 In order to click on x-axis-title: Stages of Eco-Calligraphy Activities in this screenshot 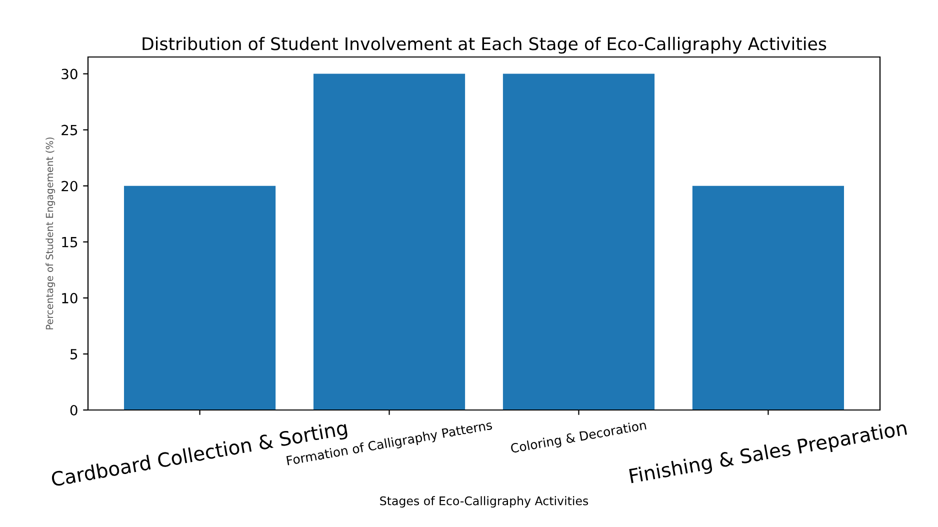, I will do `click(484, 502)`.